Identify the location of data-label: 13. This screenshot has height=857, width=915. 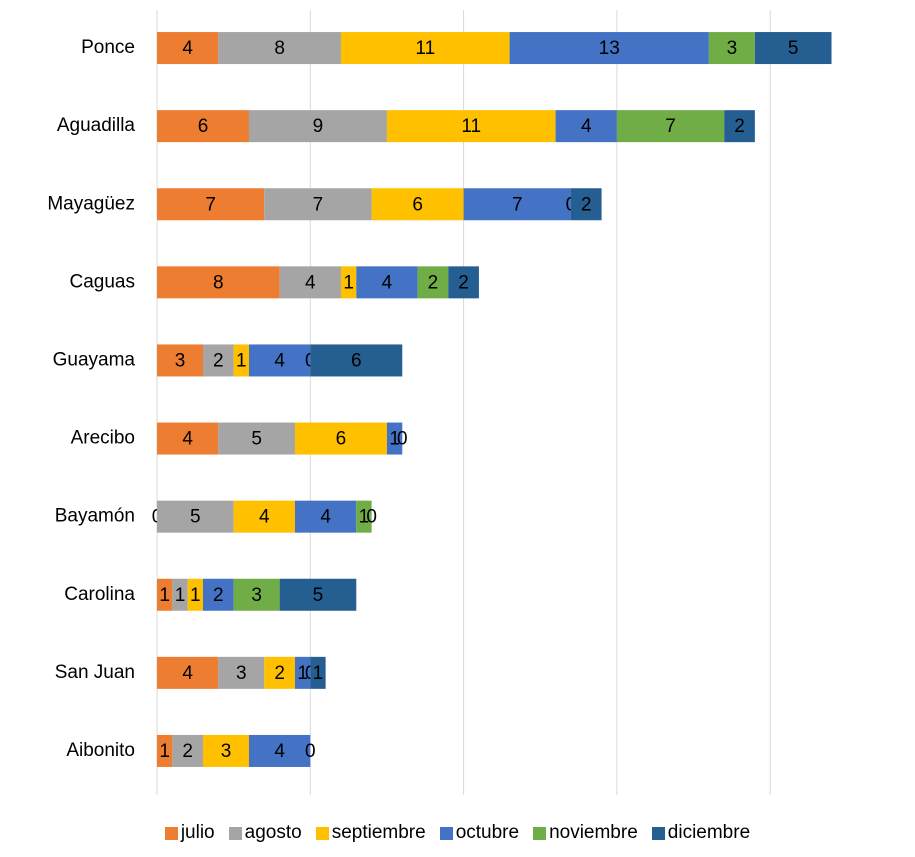
(609, 48).